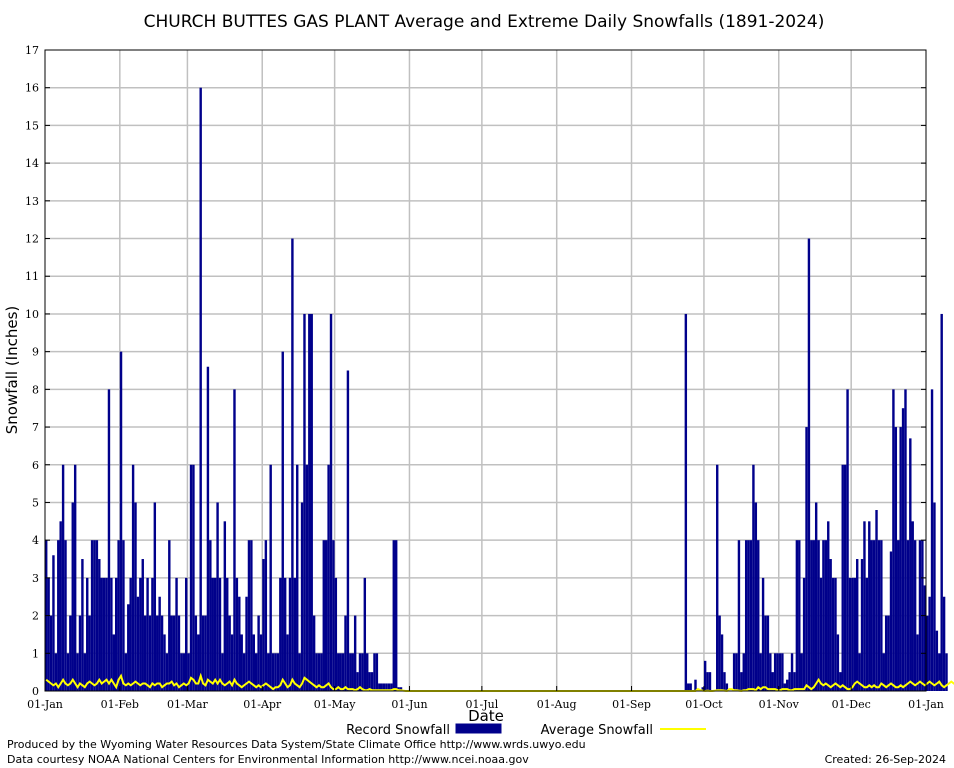 This screenshot has width=954, height=768. I want to click on legend-record-swatch, so click(478, 728).